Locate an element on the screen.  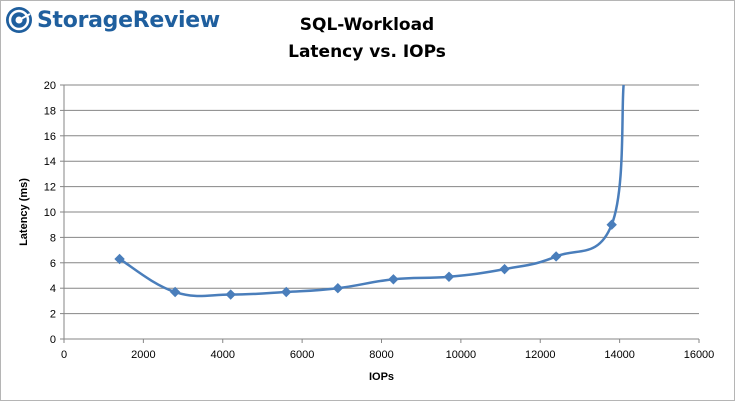
chart-title-line-1: SQL-Workload is located at coordinates (367, 25).